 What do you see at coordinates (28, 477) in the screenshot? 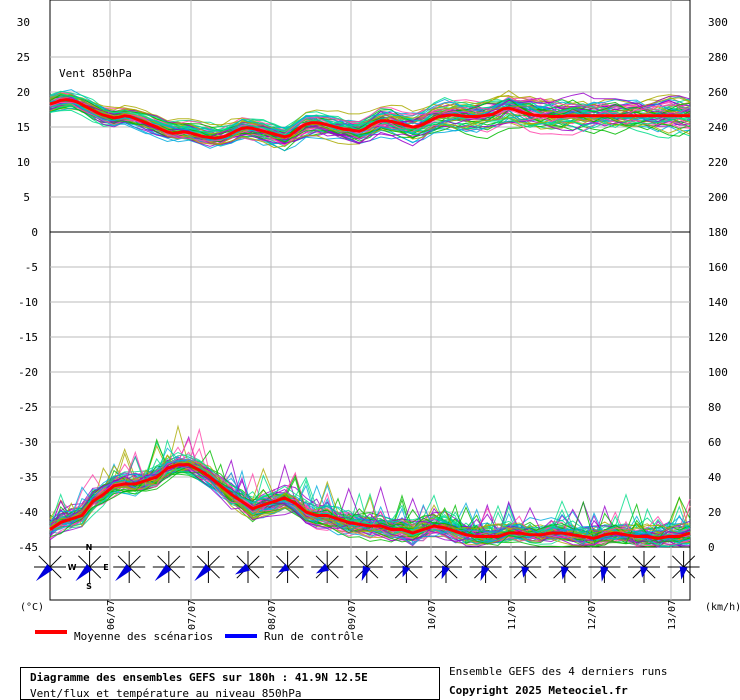
I see `bottom-left-tick: -35` at bounding box center [28, 477].